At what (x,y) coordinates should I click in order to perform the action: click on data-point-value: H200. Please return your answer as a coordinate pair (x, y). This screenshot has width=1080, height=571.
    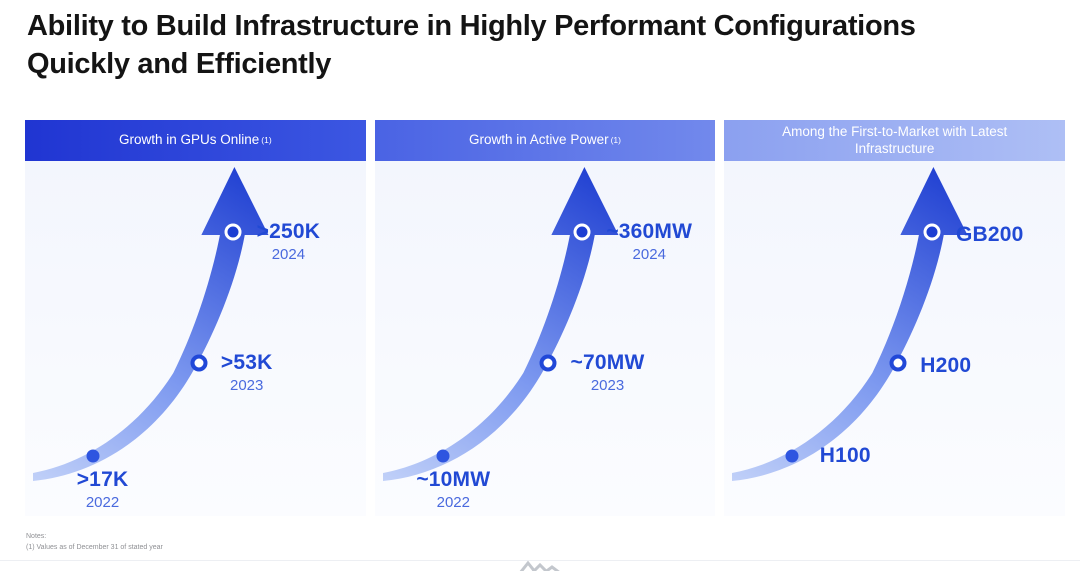
    Looking at the image, I should click on (946, 366).